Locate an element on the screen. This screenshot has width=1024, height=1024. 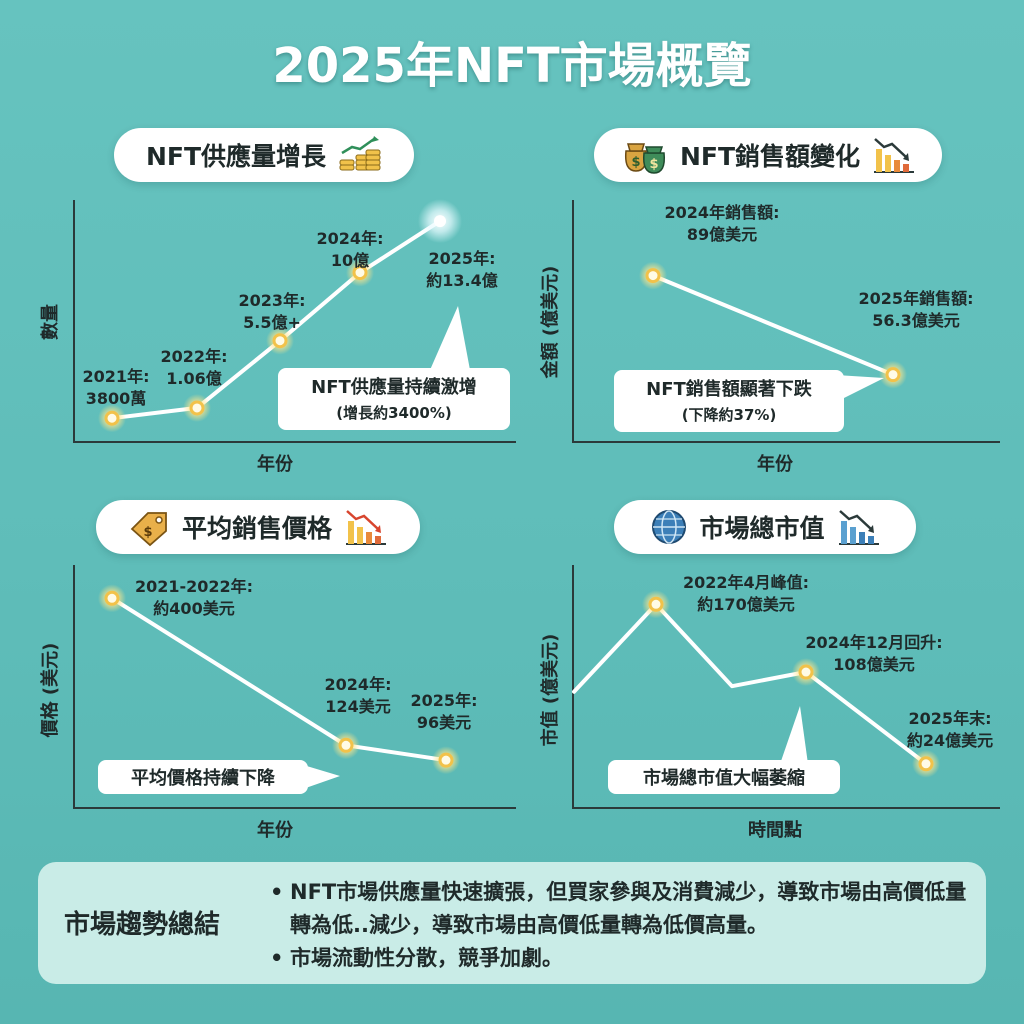
supply-data-label: 2022年: is located at coordinates (194, 356).